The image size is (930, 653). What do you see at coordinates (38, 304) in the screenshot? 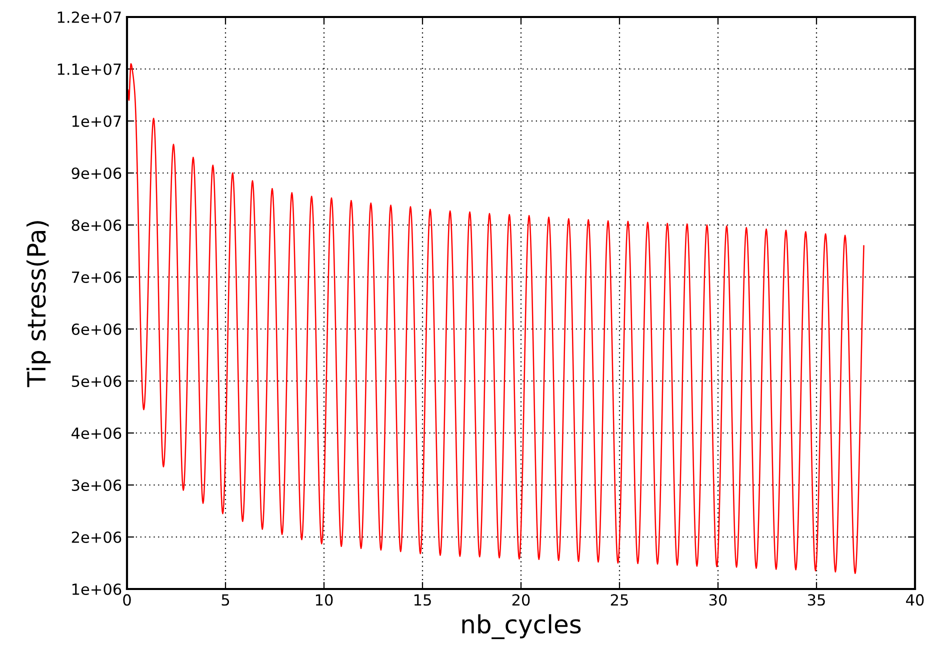
I see `y-axis-title: Tip stress(Pa)` at bounding box center [38, 304].